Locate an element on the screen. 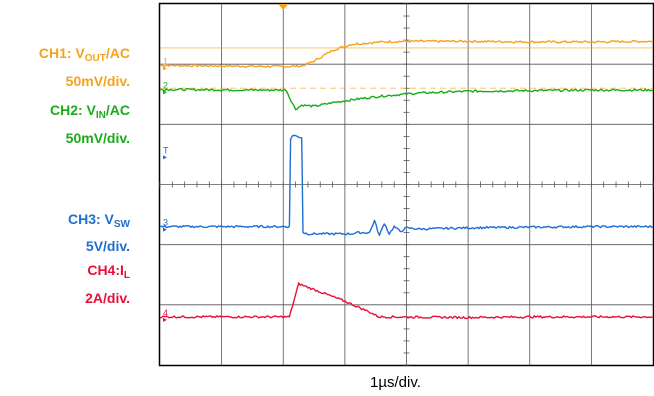  channel-markers: 1 2 T 3 4 is located at coordinates (166, 189).